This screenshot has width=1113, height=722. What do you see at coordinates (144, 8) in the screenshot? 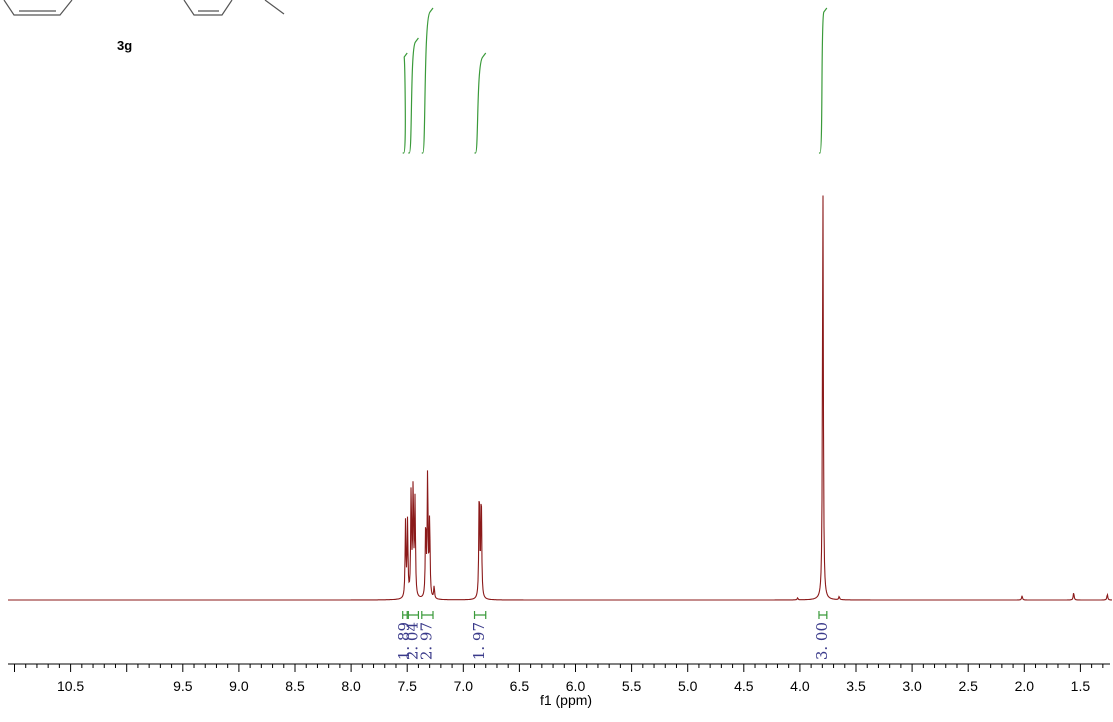
I see `chemical-structure-fragment` at bounding box center [144, 8].